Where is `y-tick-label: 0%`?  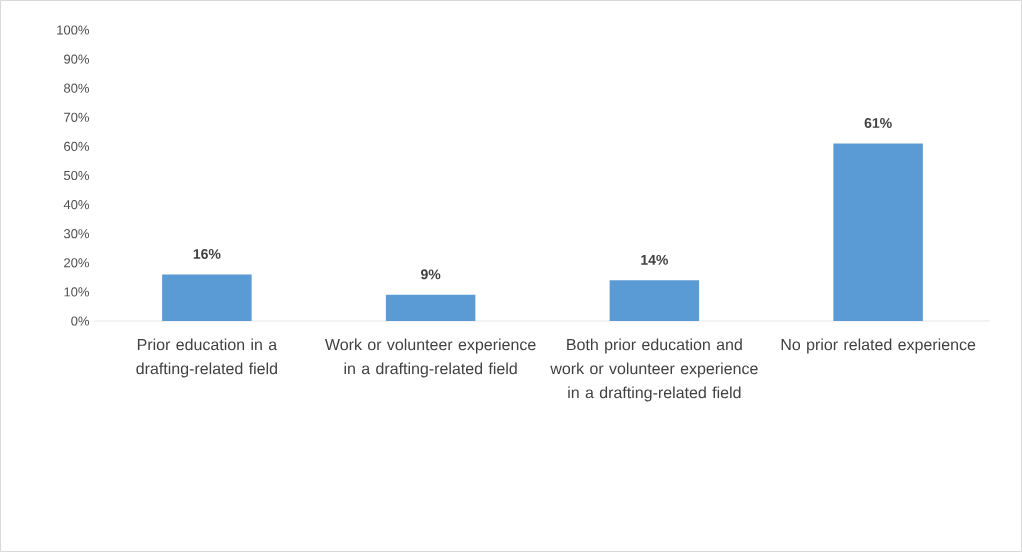 y-tick-label: 0% is located at coordinates (80, 321).